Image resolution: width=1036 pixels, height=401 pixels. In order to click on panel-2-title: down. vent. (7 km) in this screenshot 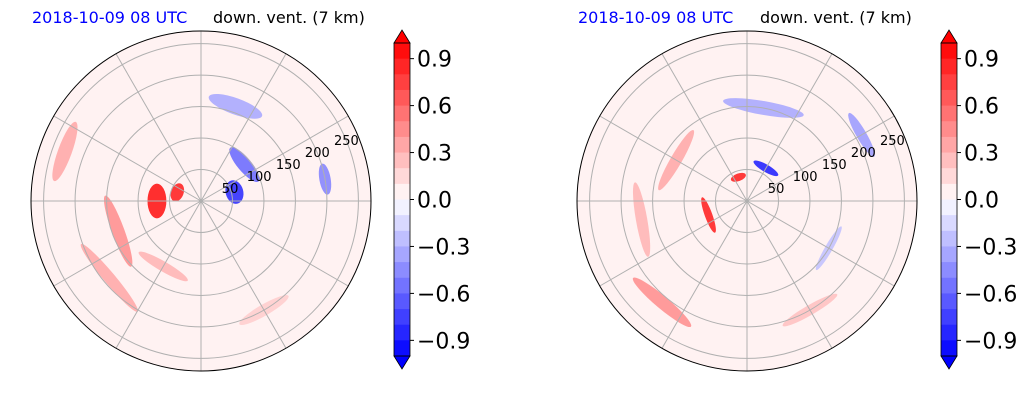, I will do `click(836, 17)`.